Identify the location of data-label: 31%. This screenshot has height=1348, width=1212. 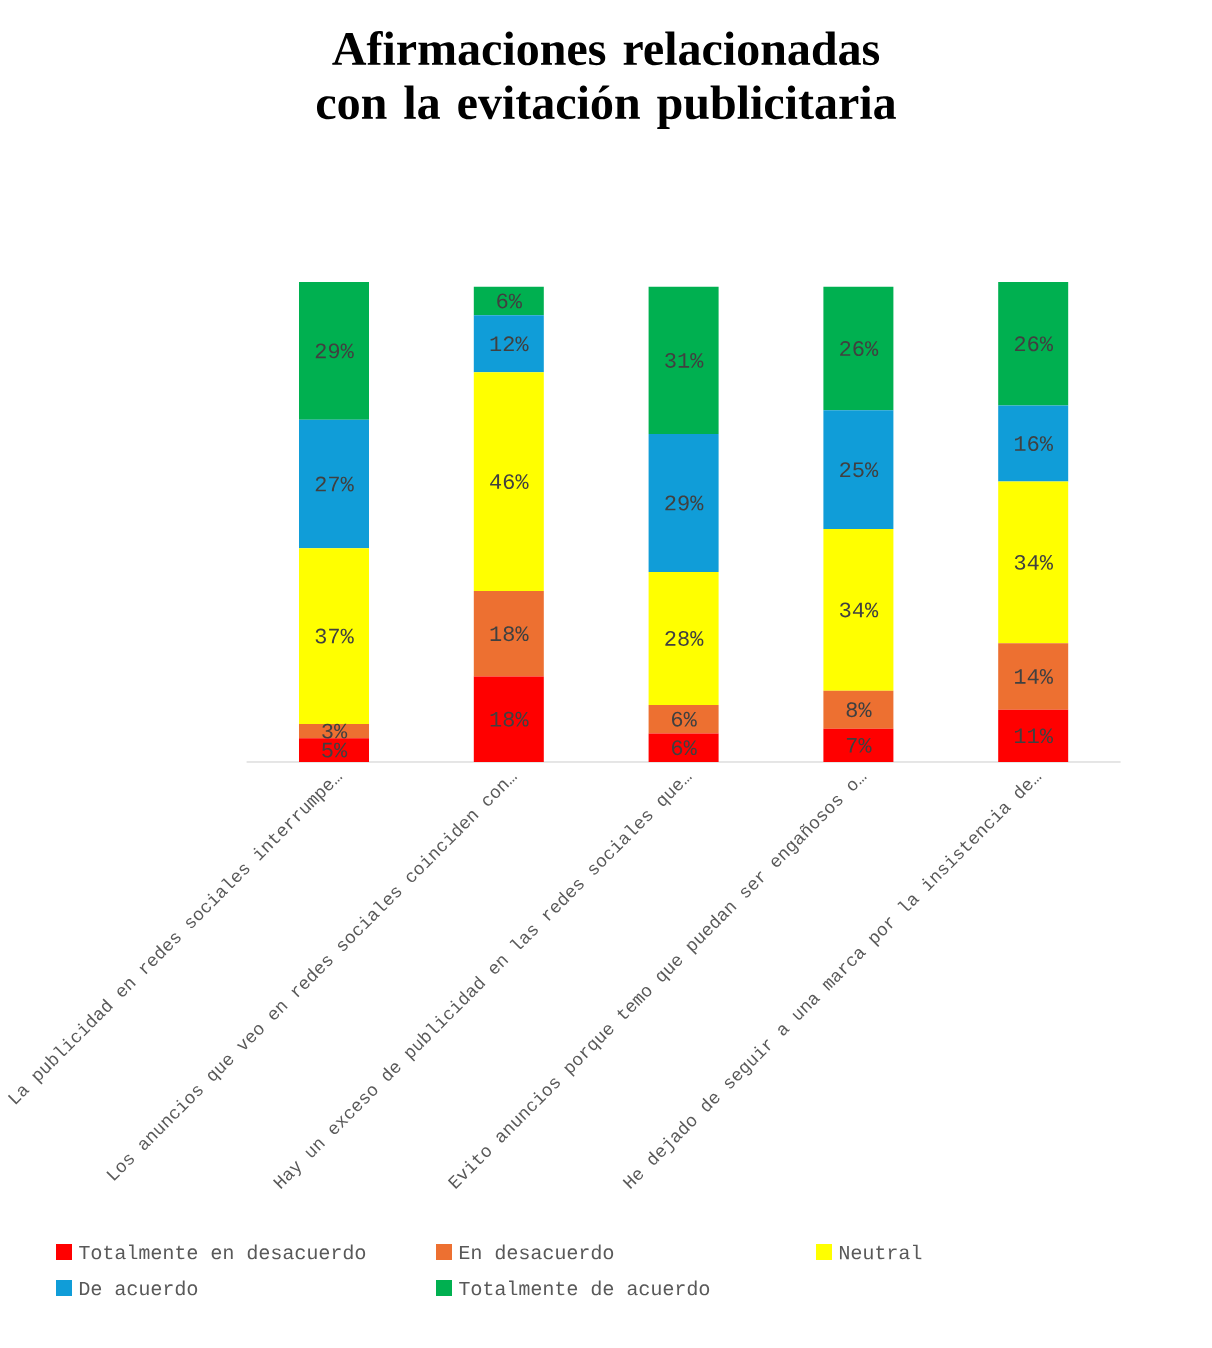
(684, 360).